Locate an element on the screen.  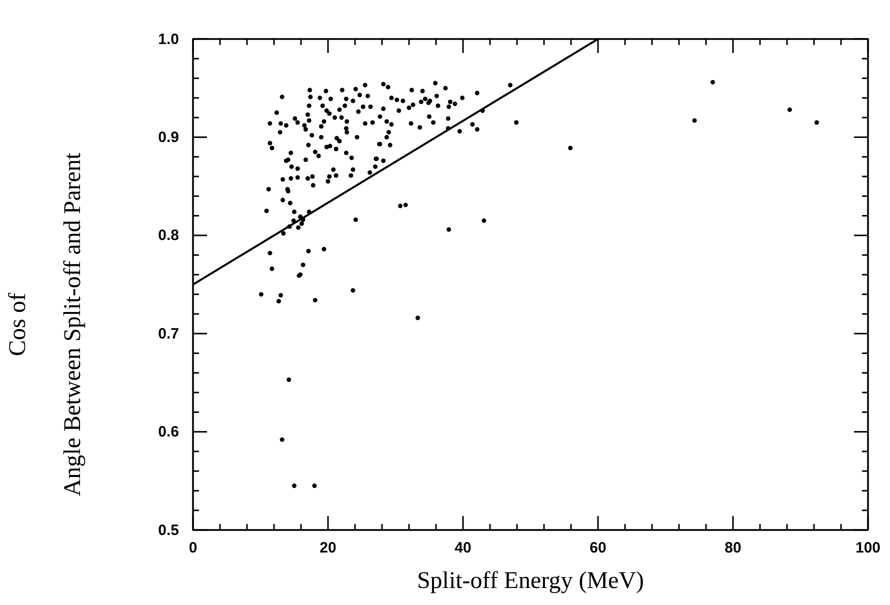
x-tick-label: 40 is located at coordinates (463, 548).